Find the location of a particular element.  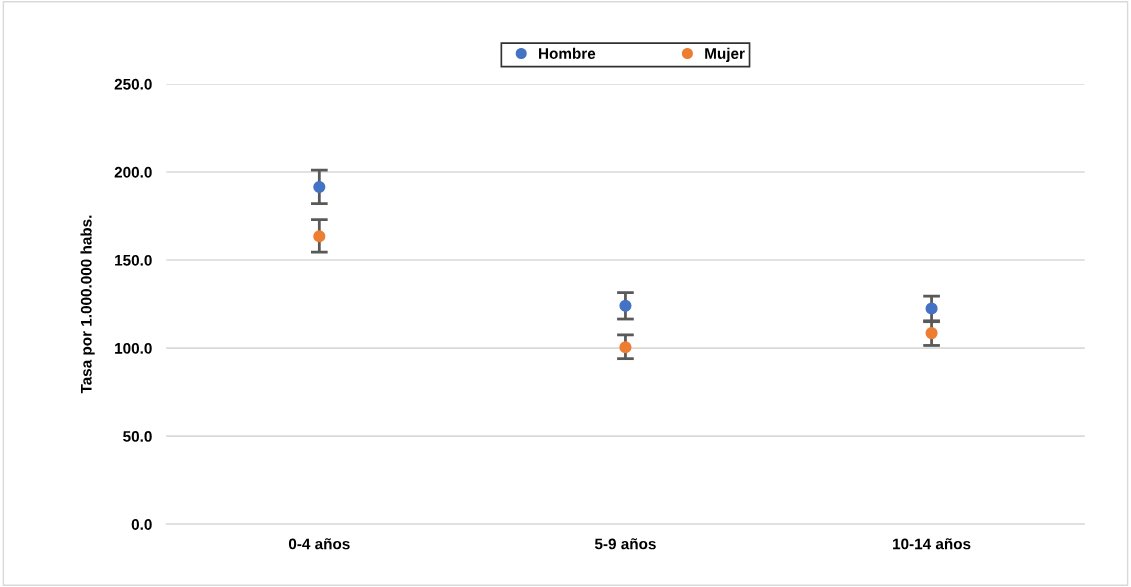

y-axis-title: Tasa por 1.000.000 habs. is located at coordinates (87, 304).